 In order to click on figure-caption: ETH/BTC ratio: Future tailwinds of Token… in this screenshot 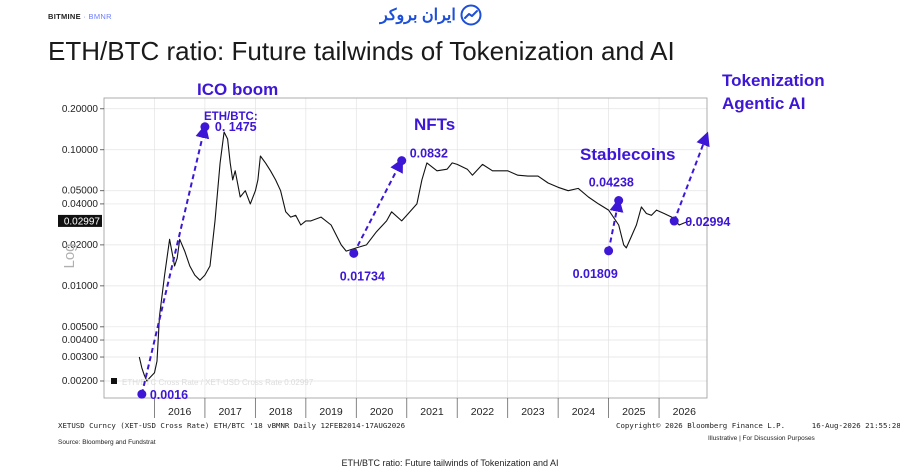, I will do `click(450, 463)`.